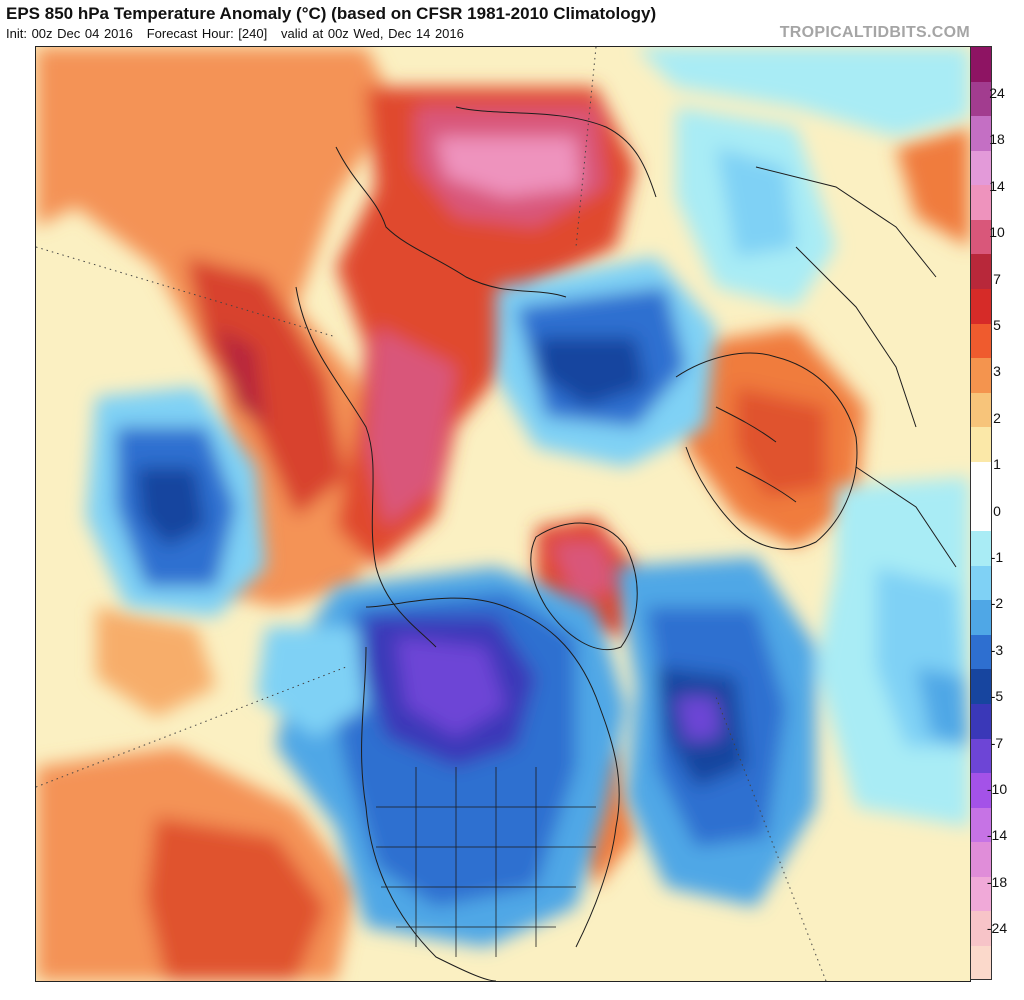 The height and width of the screenshot is (1000, 1024). What do you see at coordinates (997, 371) in the screenshot?
I see `colorbar-label: 3` at bounding box center [997, 371].